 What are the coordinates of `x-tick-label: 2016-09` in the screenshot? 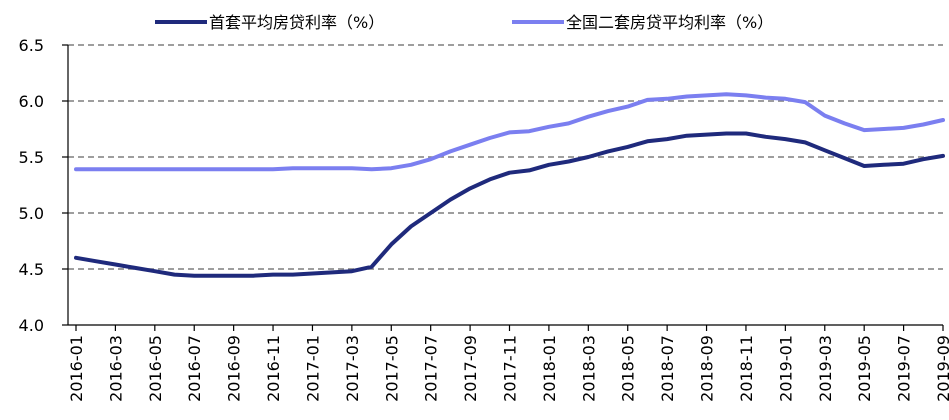 It's located at (234, 368).